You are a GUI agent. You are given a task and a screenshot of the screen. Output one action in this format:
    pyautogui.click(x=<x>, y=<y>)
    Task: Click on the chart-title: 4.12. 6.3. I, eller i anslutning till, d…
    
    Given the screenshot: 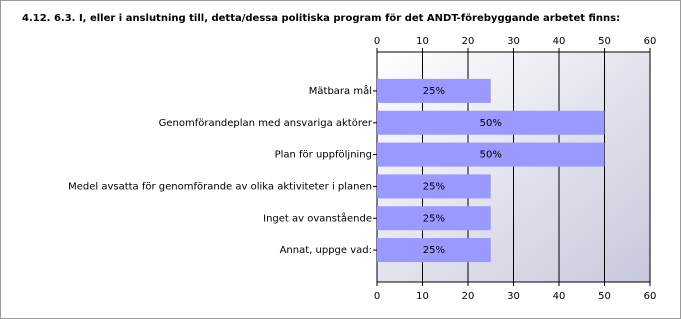 What is the action you would take?
    pyautogui.click(x=321, y=18)
    